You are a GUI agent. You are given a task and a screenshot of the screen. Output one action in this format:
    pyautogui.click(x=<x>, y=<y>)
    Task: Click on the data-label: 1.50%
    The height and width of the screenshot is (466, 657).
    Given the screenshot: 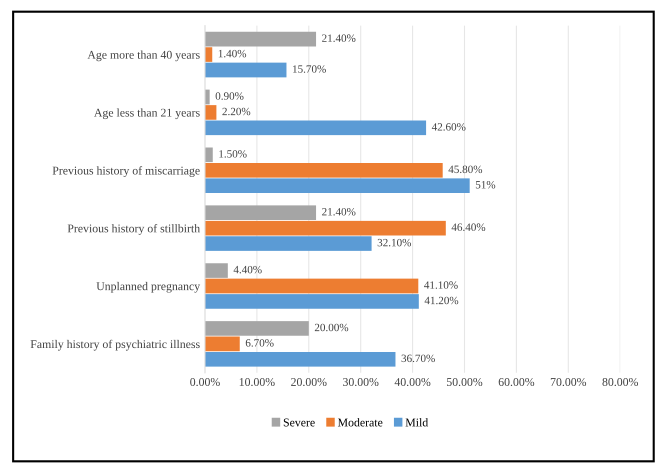 What is the action you would take?
    pyautogui.click(x=233, y=154)
    